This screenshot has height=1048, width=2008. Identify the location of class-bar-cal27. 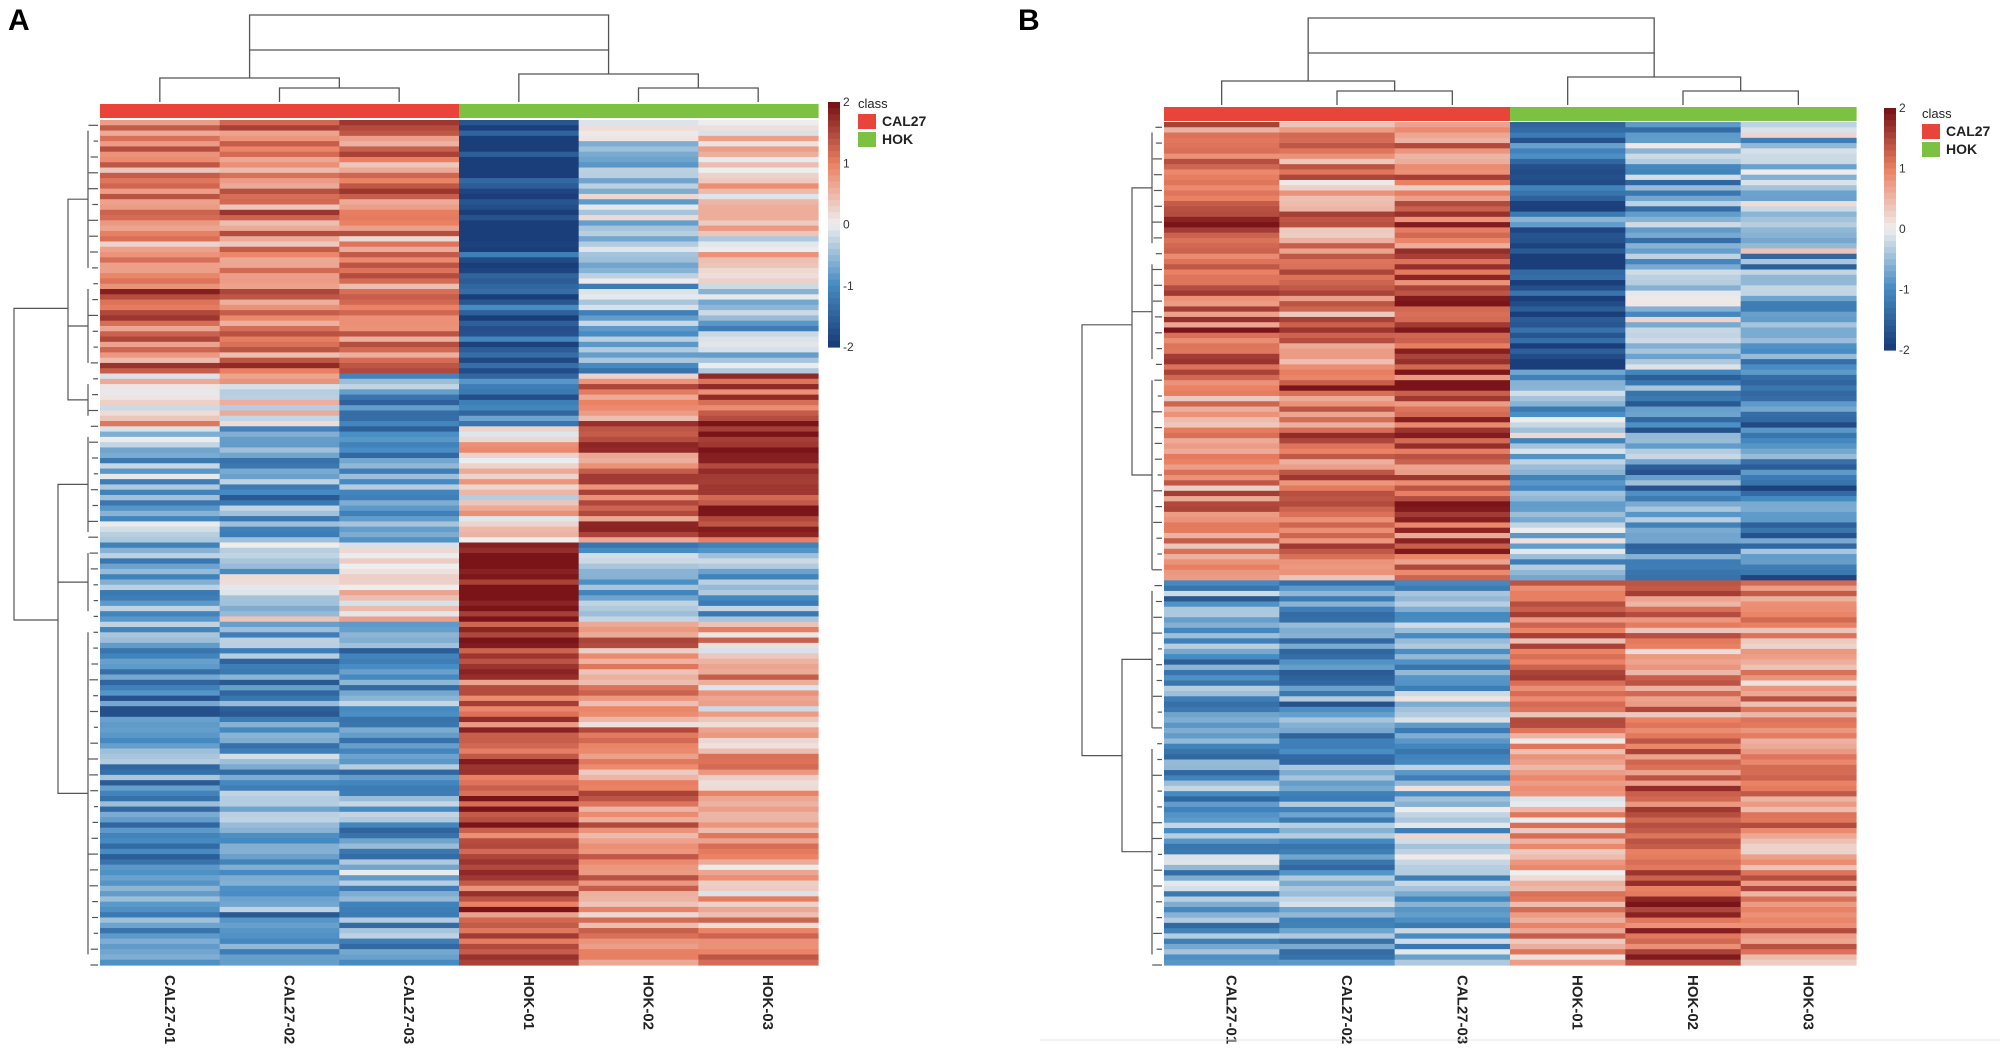
(1337, 114).